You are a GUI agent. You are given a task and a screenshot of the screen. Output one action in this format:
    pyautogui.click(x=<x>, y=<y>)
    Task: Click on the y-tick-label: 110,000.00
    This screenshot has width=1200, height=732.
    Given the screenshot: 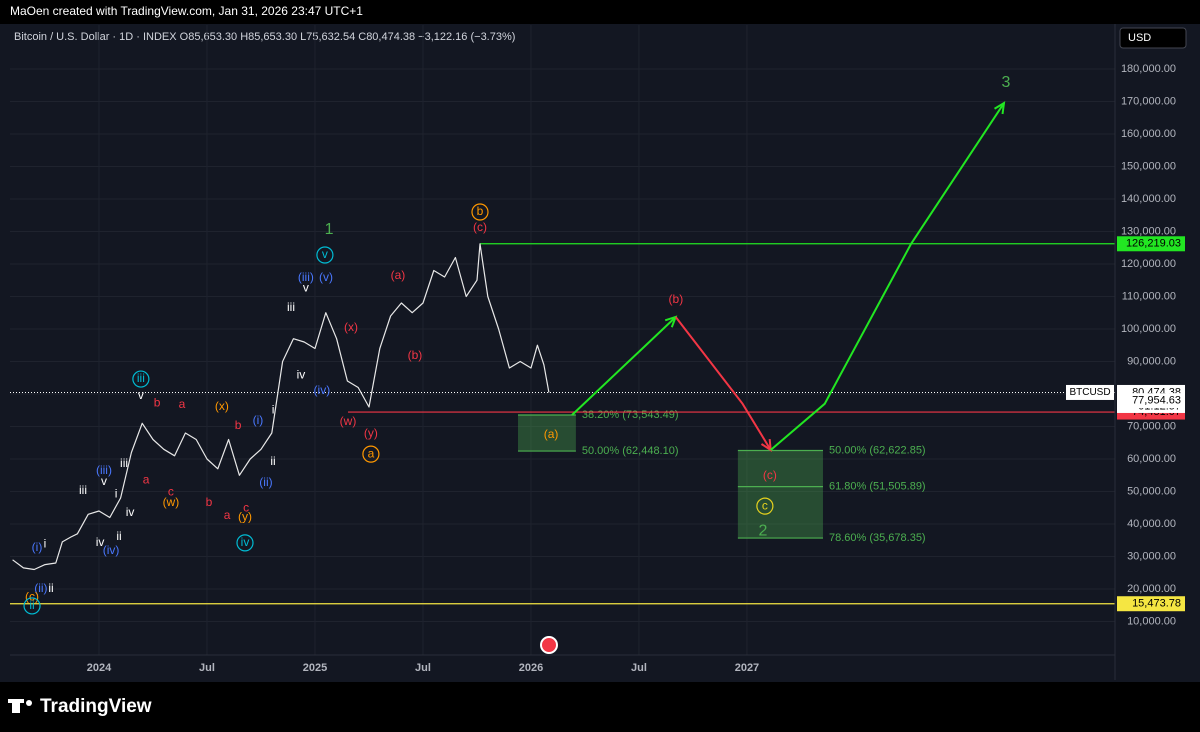 What is the action you would take?
    pyautogui.click(x=1149, y=296)
    